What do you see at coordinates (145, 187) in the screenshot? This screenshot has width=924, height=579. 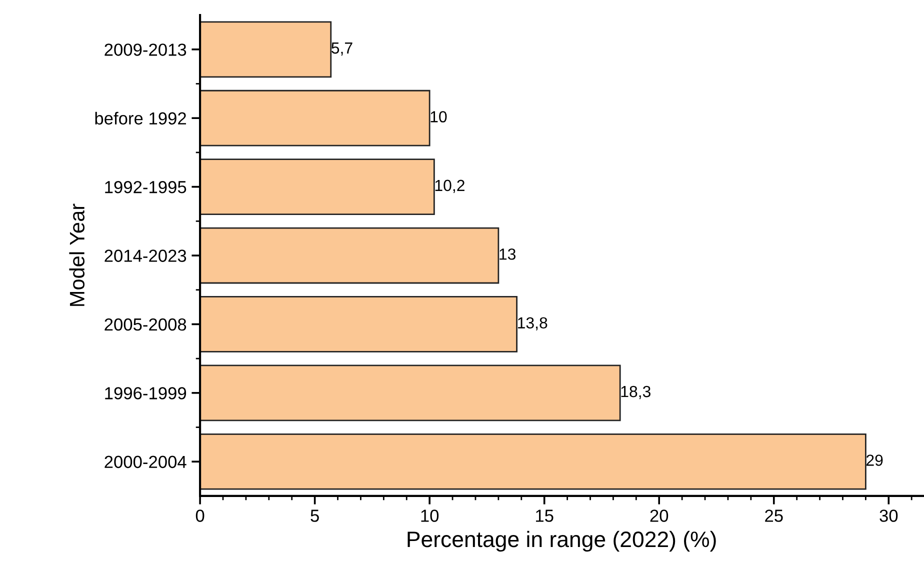 I see `y-tick-label: 1992-1995` at bounding box center [145, 187].